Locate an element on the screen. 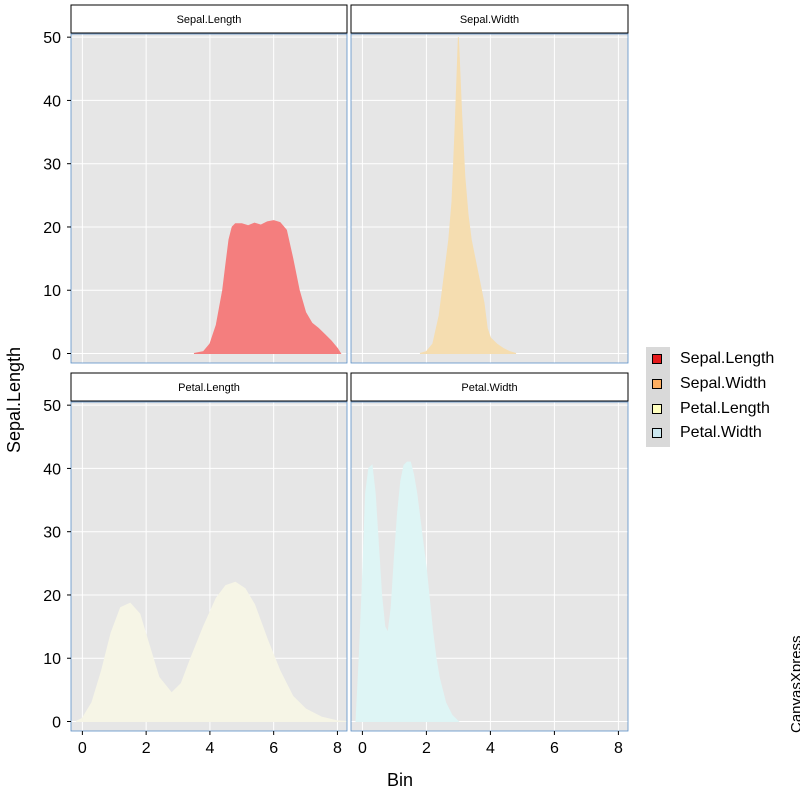 This screenshot has height=805, width=800. facet-title: Sepal.Length is located at coordinates (209, 20).